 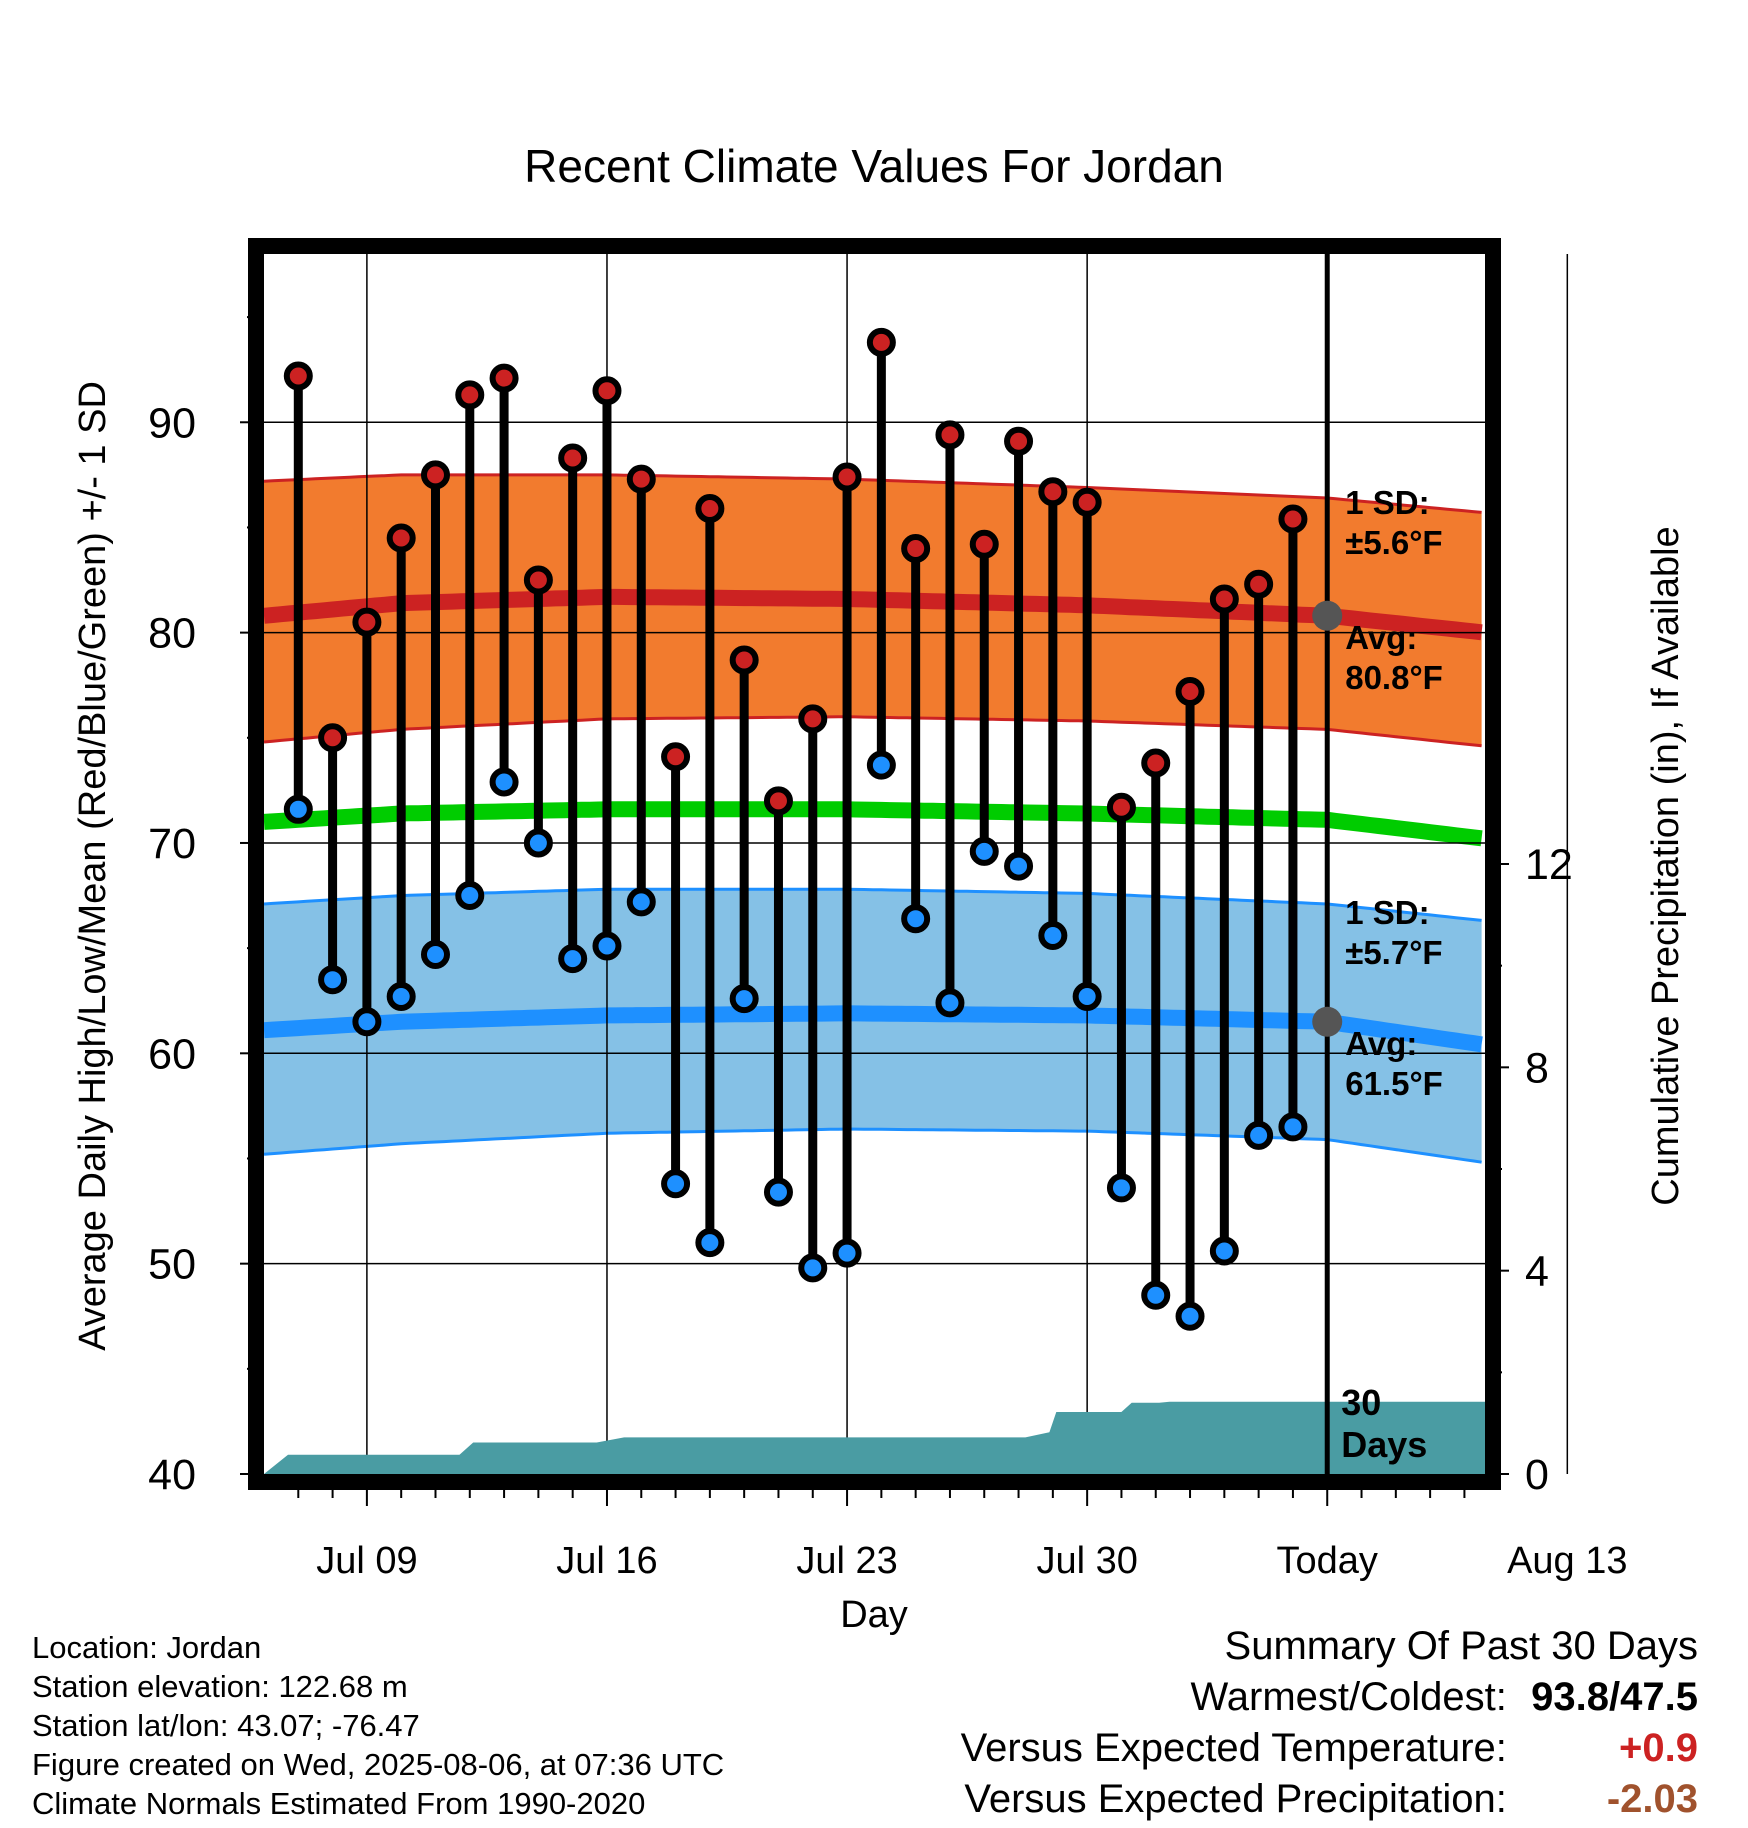 I want to click on precip-value: -2.03, so click(x=1652, y=1799).